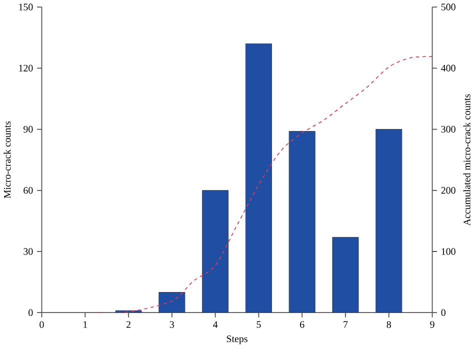 The image size is (474, 348). What do you see at coordinates (448, 68) in the screenshot?
I see `y2-tick-label: 400` at bounding box center [448, 68].